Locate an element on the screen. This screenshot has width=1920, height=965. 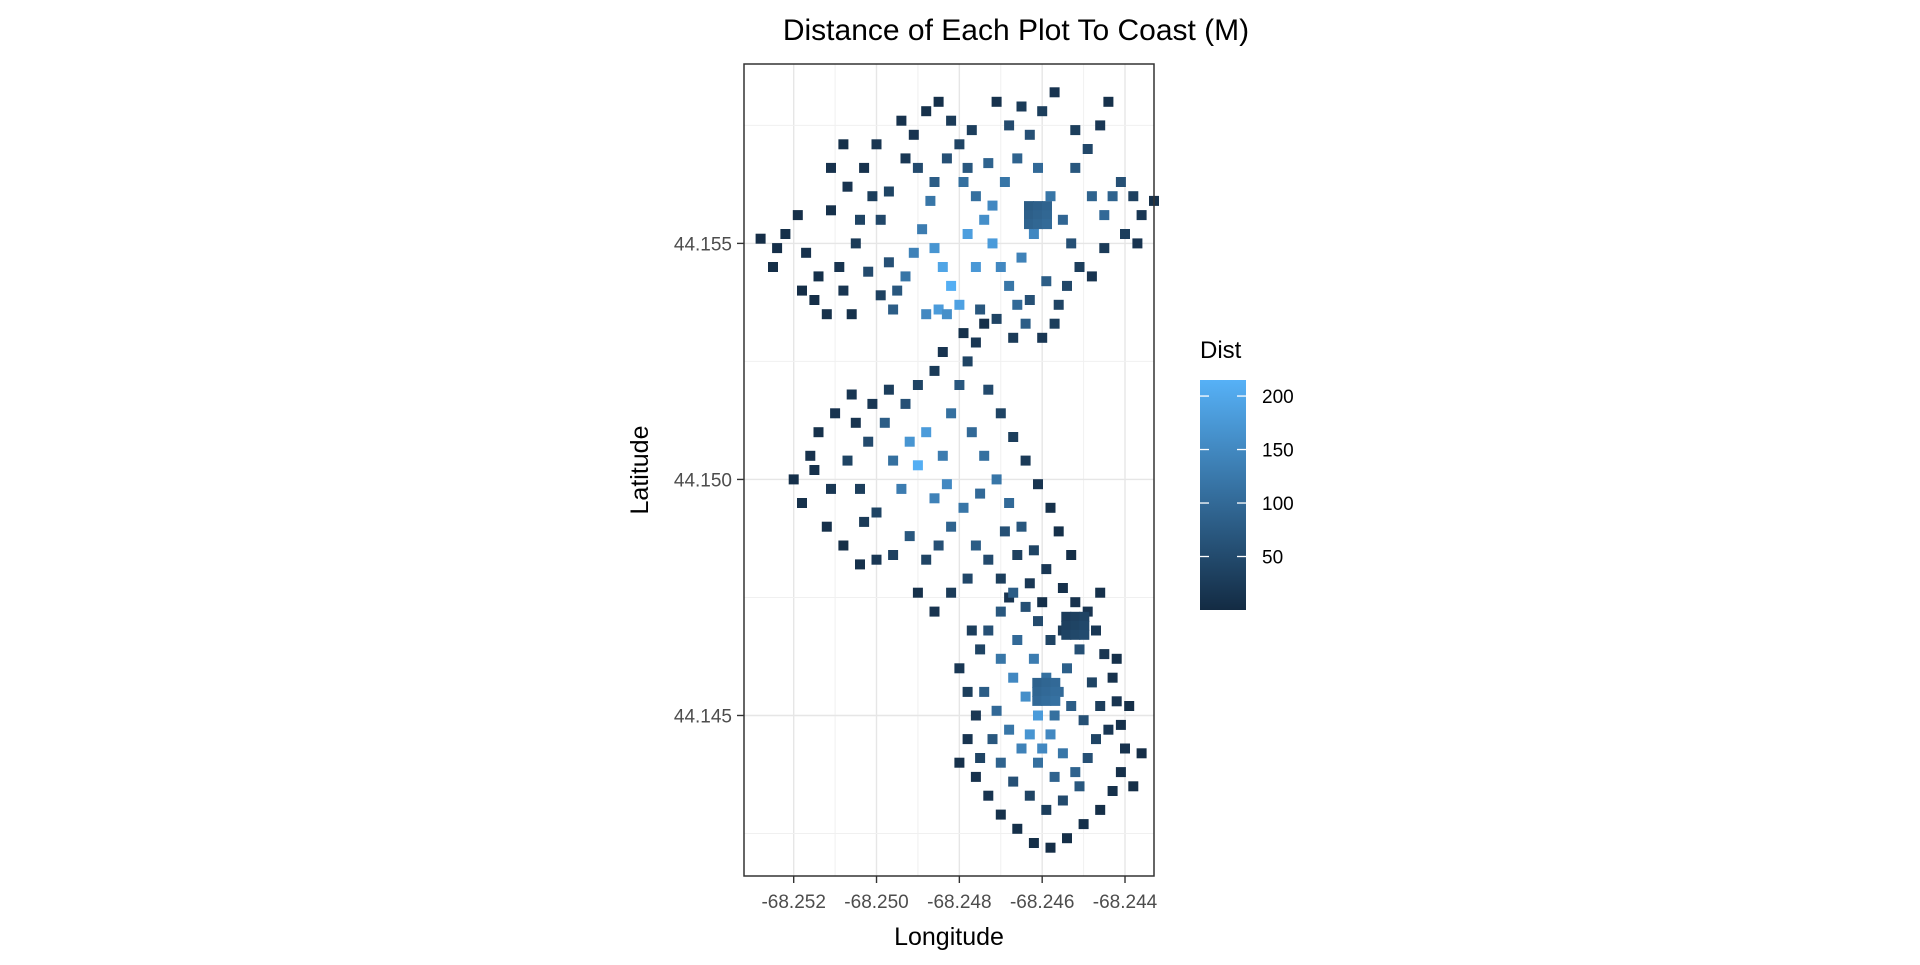
y-tick-label: 44.145 is located at coordinates (703, 716).